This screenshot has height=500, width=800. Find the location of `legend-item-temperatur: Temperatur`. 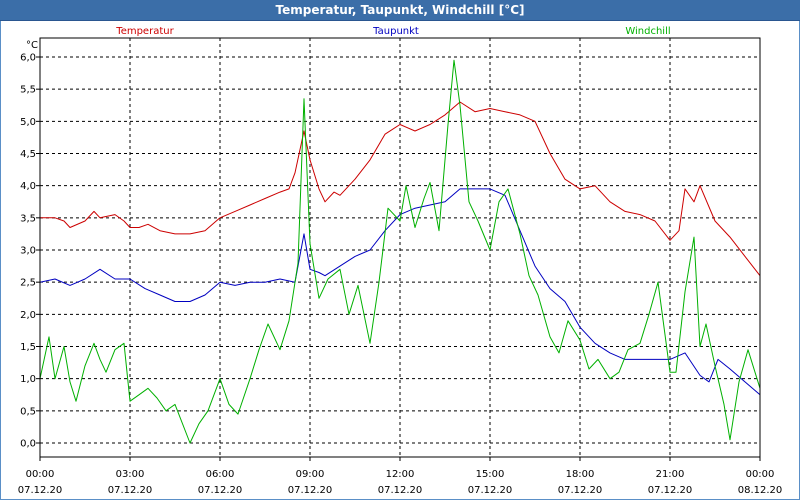

legend-item-temperatur: Temperatur is located at coordinates (144, 31).